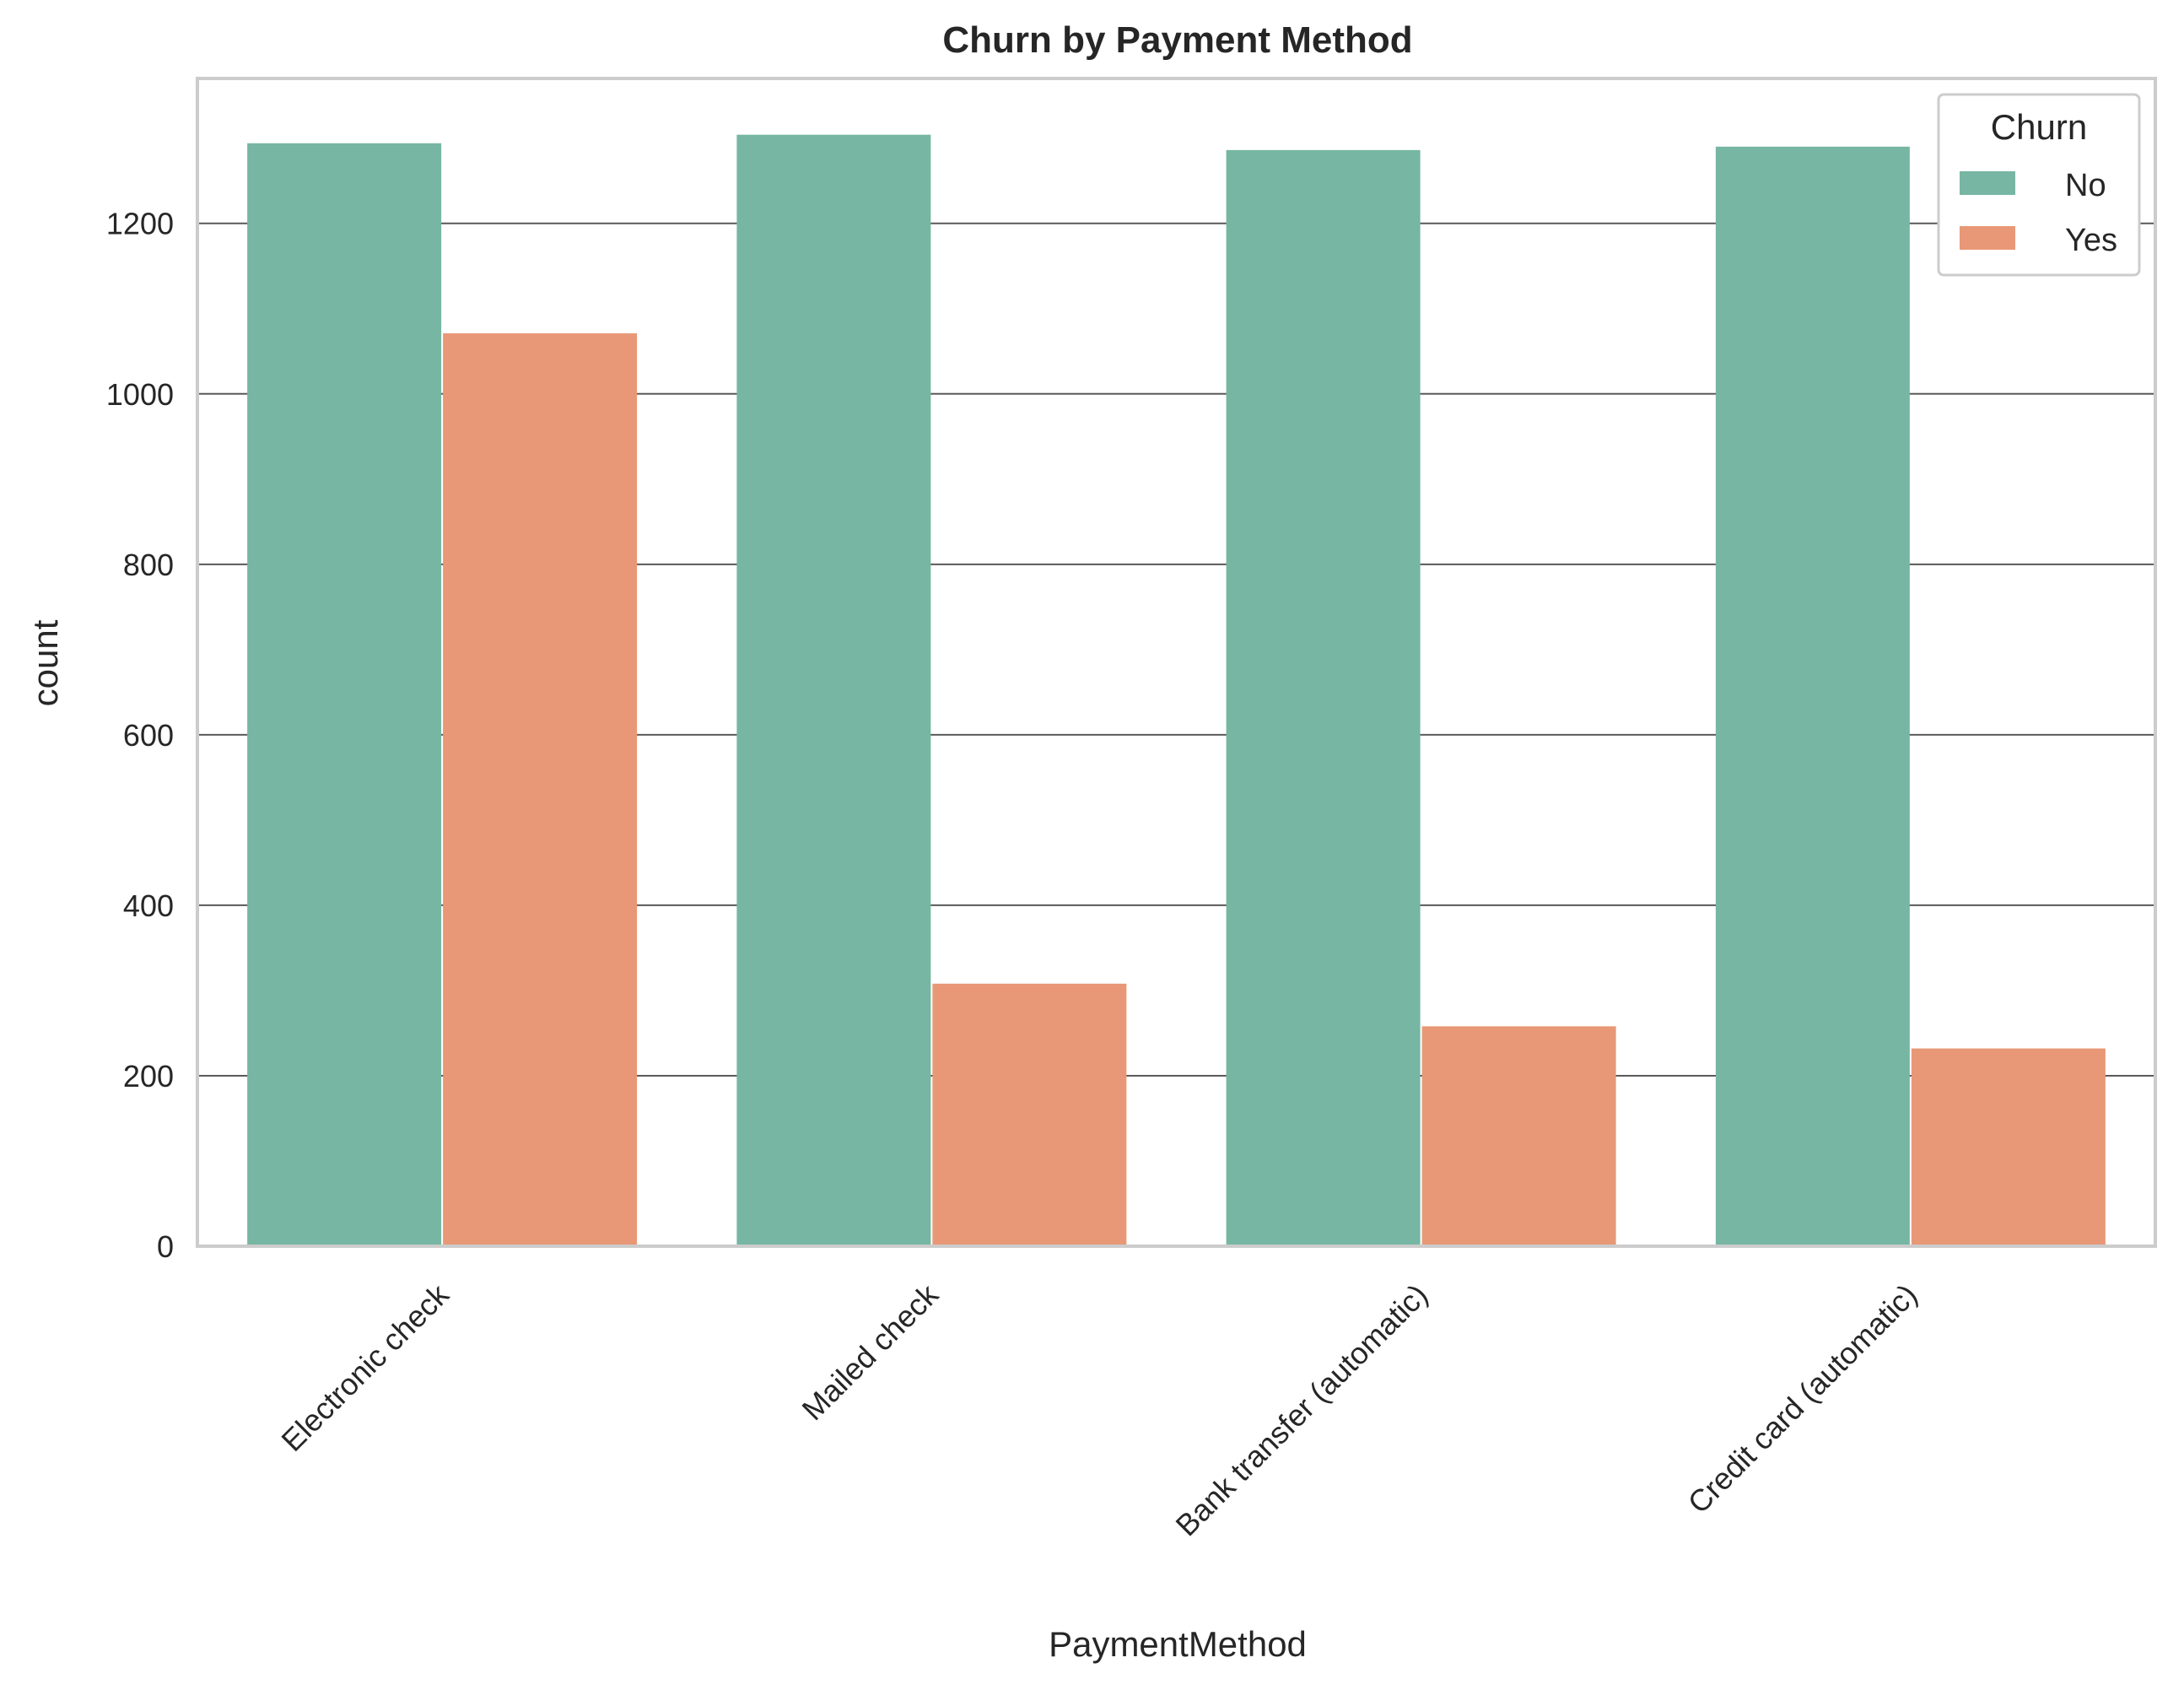 This screenshot has width=2184, height=1690. Describe the element at coordinates (148, 565) in the screenshot. I see `y-tick-label: 800` at that location.